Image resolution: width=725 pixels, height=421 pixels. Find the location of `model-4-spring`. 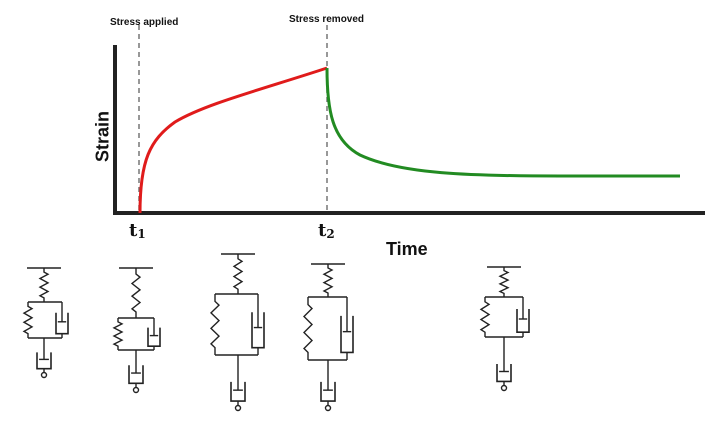

model-4-spring is located at coordinates (328, 280).